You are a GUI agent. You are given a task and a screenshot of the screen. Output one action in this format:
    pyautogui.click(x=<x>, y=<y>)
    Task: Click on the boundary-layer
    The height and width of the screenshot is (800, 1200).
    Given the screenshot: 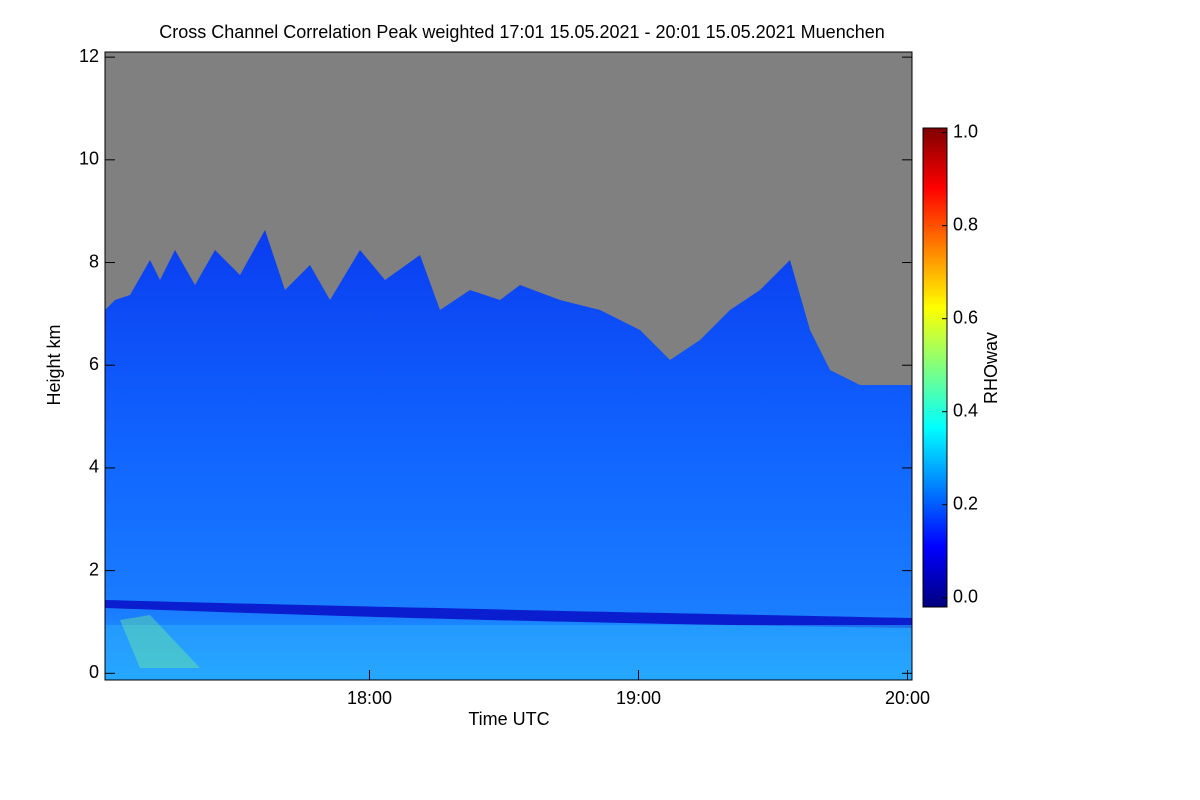 What is the action you would take?
    pyautogui.click(x=508, y=652)
    